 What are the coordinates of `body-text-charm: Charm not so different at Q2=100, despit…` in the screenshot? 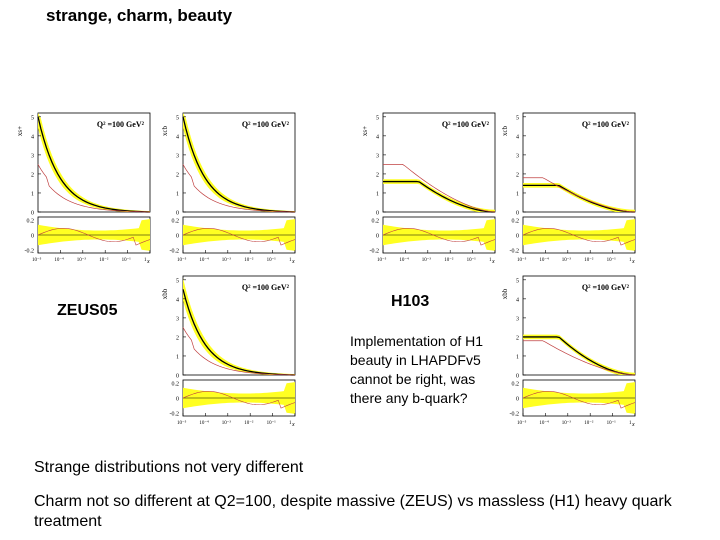 It's located at (353, 511).